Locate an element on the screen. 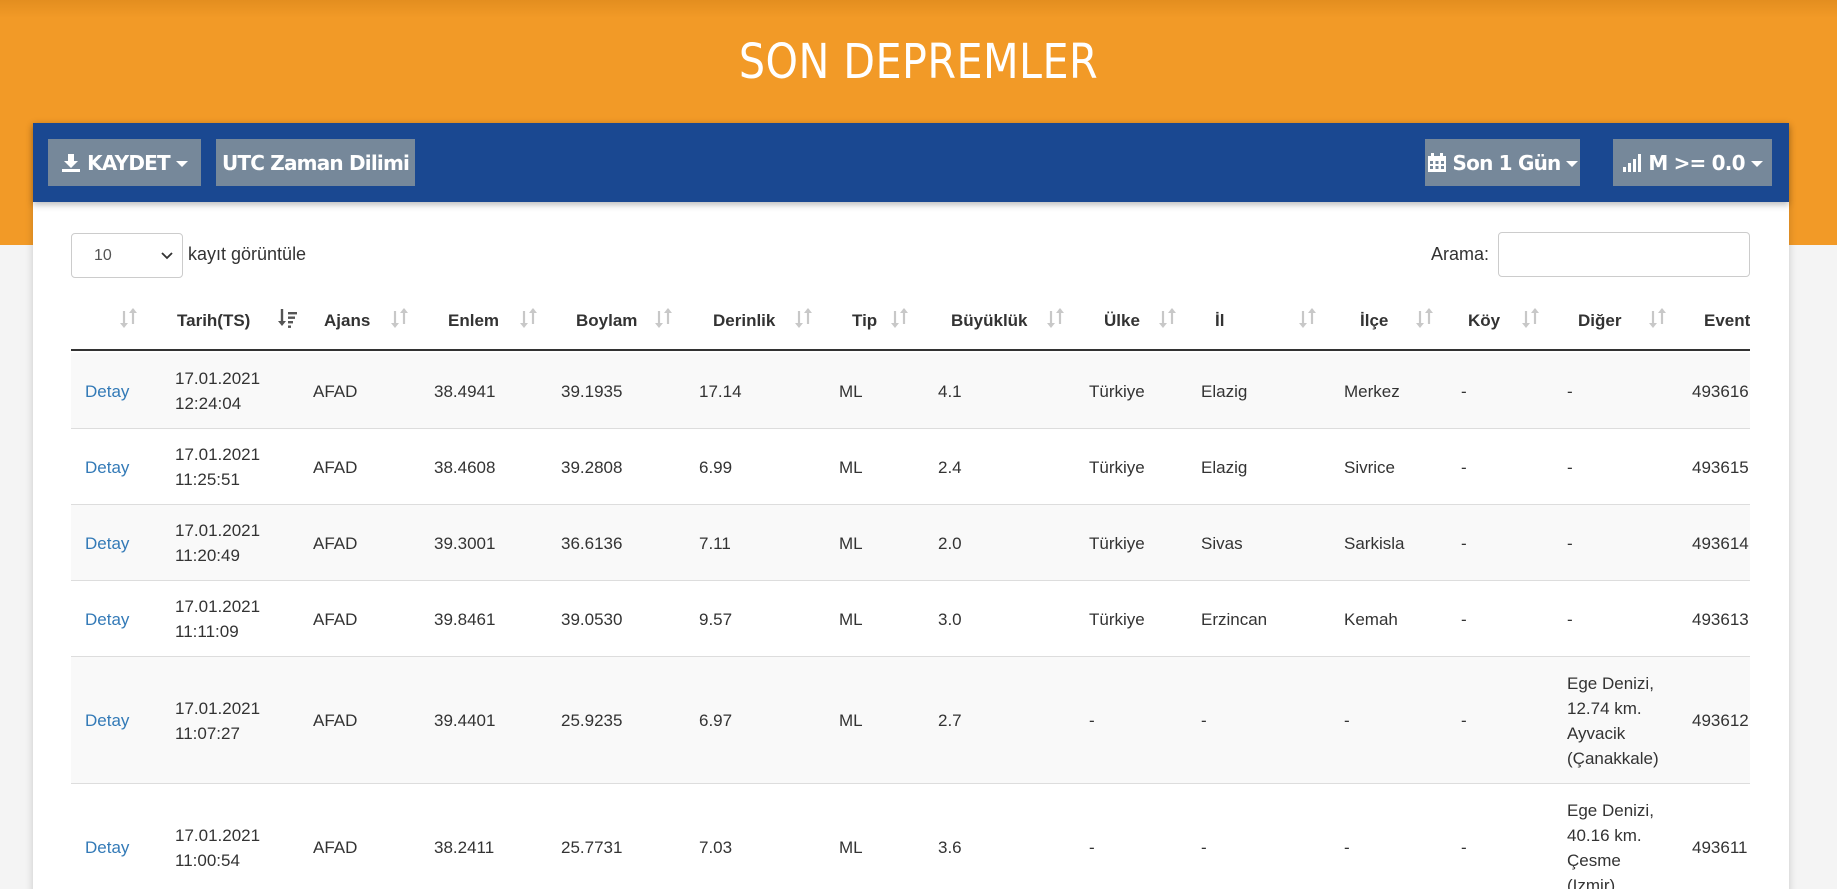  district-cell: Sivrice is located at coordinates (1370, 467).